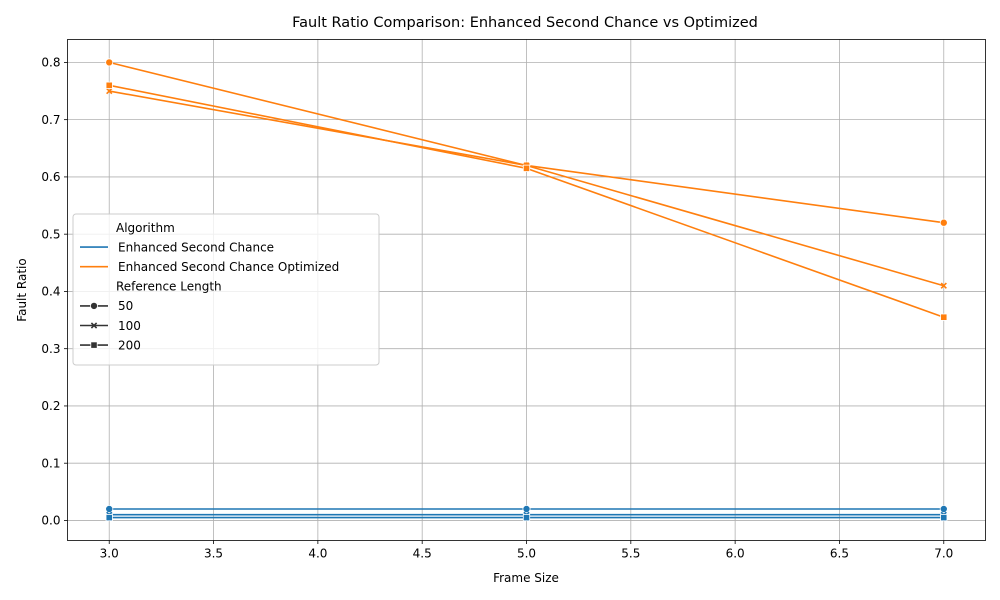 This screenshot has width=1000, height=600. I want to click on x-tick-label: 4.5, so click(422, 554).